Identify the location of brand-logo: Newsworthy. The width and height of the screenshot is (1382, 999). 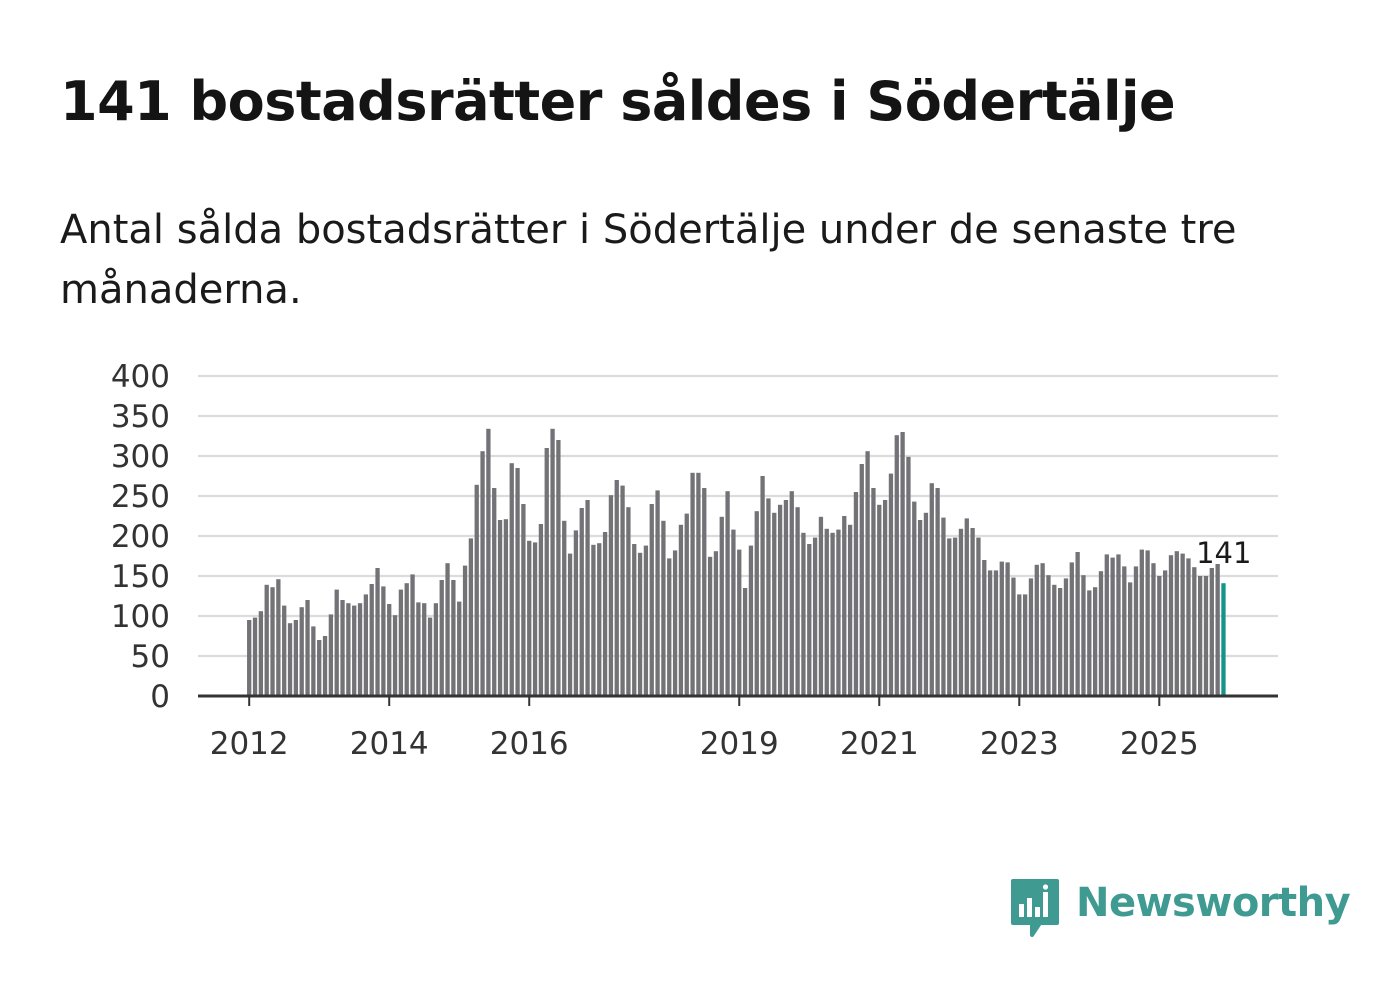
(1180, 909).